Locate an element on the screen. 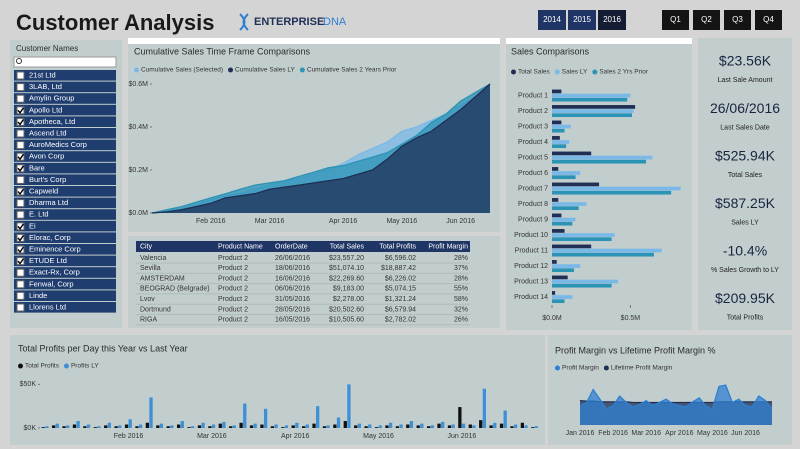 The height and width of the screenshot is (449, 800). table-cell: 31/05/2016 is located at coordinates (292, 299).